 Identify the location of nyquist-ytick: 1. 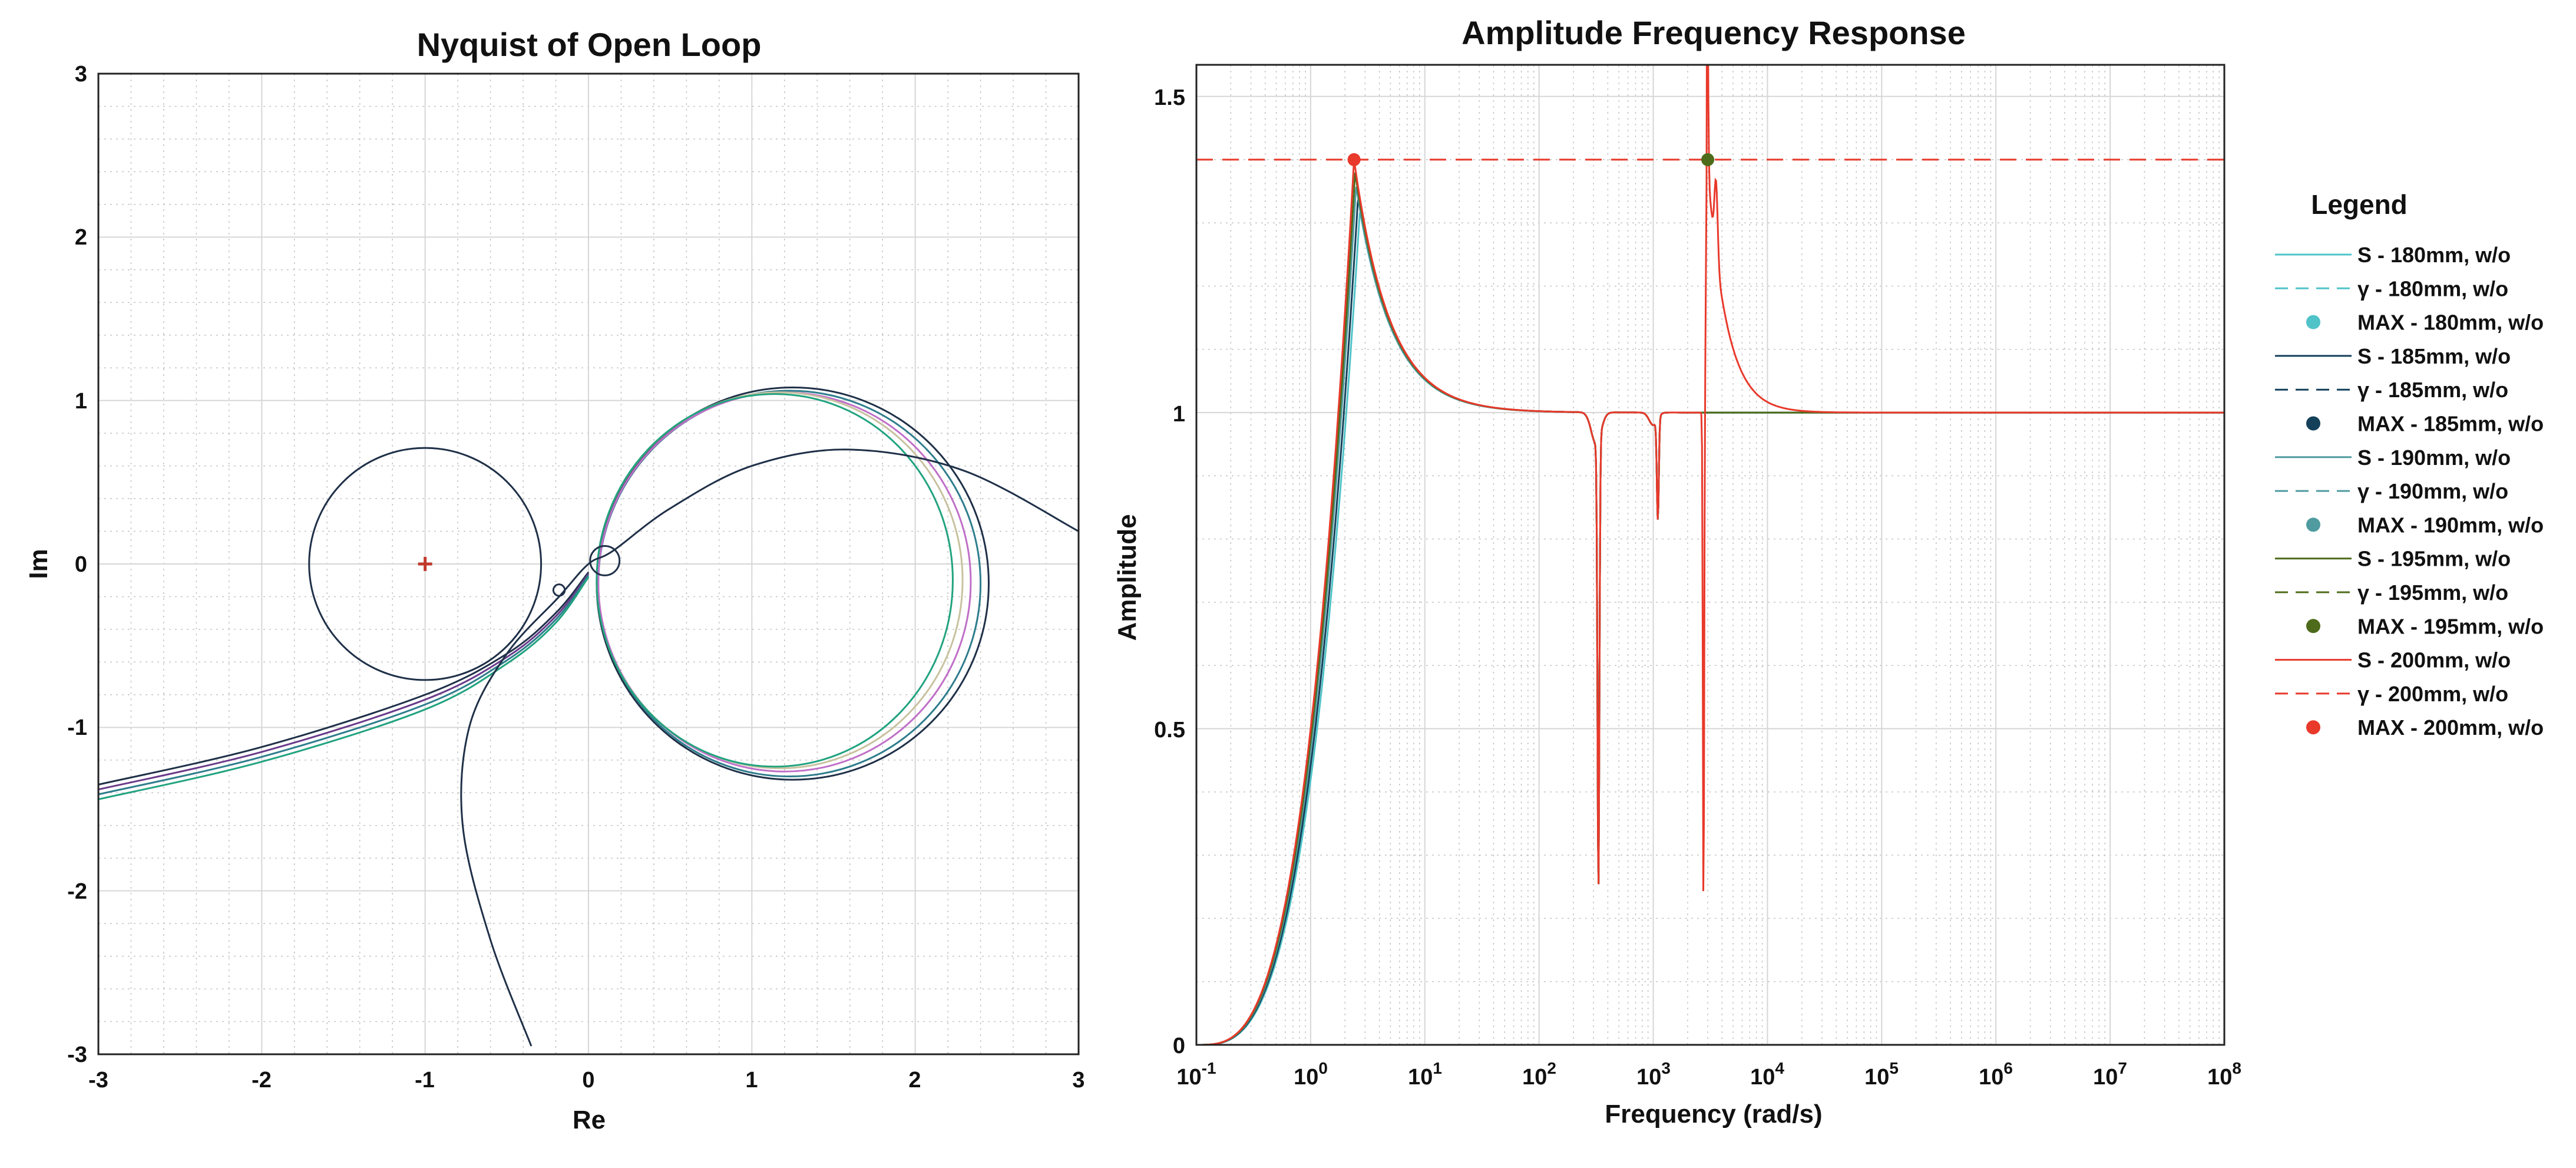
(81, 401).